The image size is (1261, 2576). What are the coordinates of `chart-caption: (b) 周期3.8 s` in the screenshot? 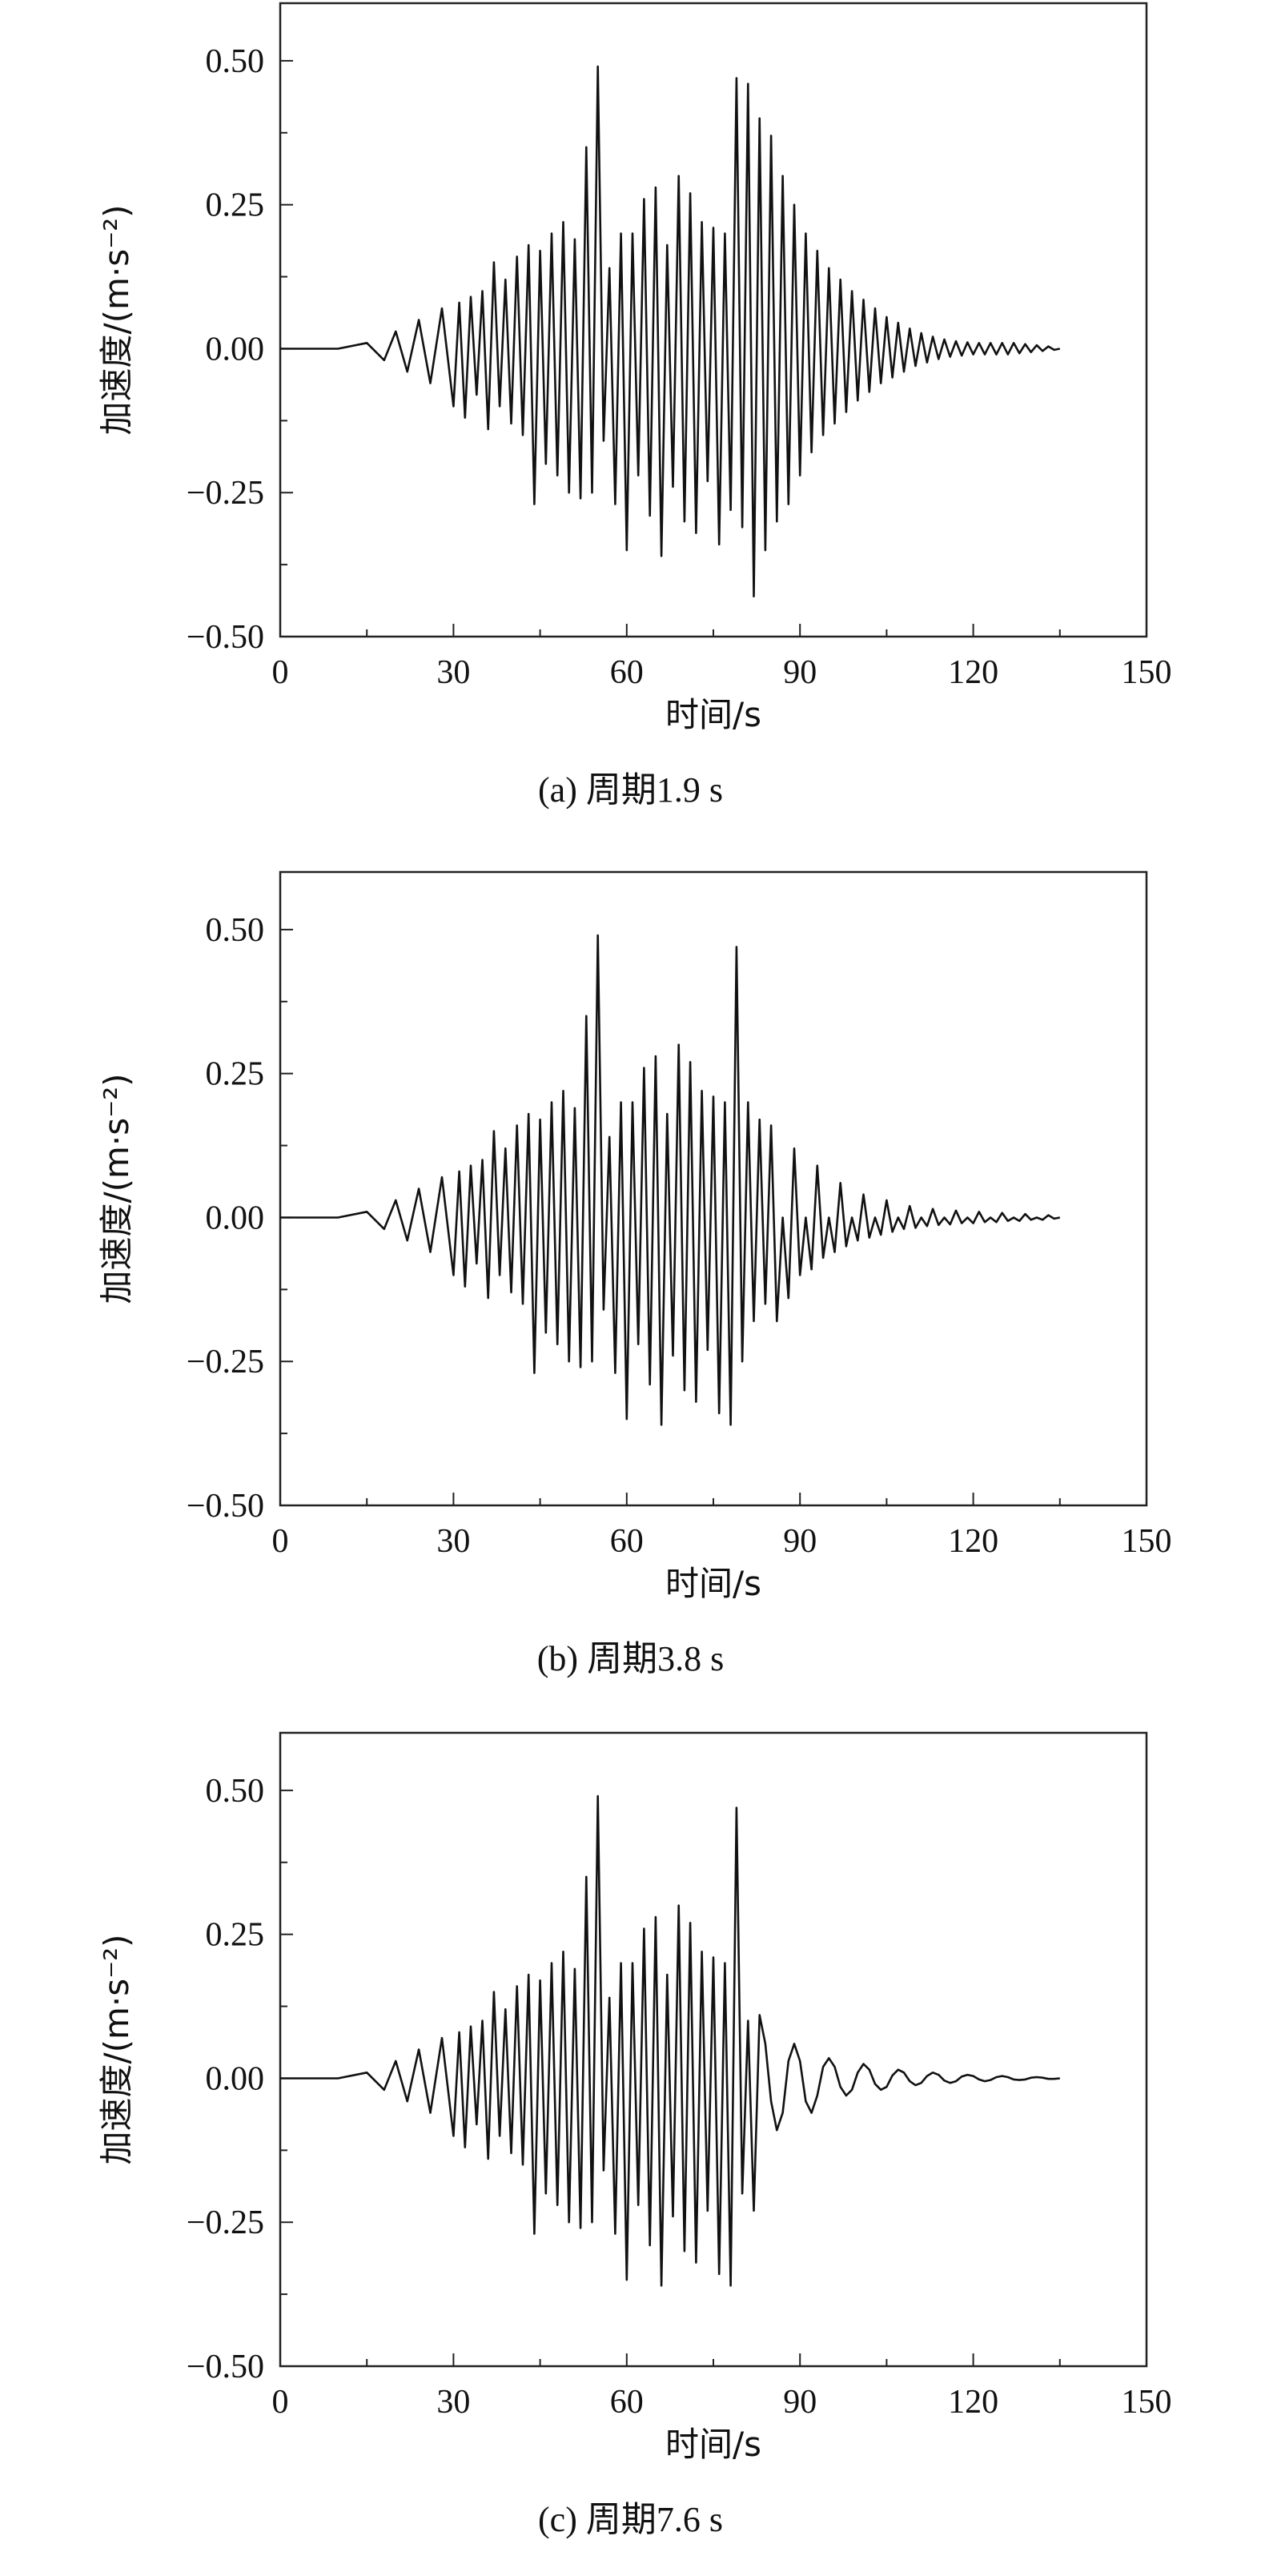 It's located at (630, 1658).